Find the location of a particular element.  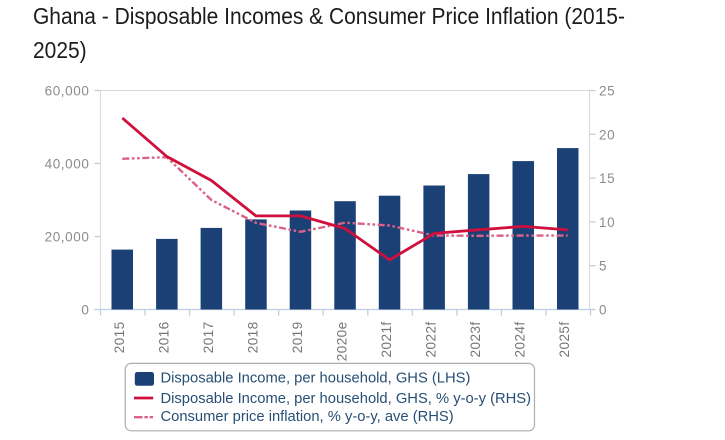

svg-text: 2020e is located at coordinates (342, 341).